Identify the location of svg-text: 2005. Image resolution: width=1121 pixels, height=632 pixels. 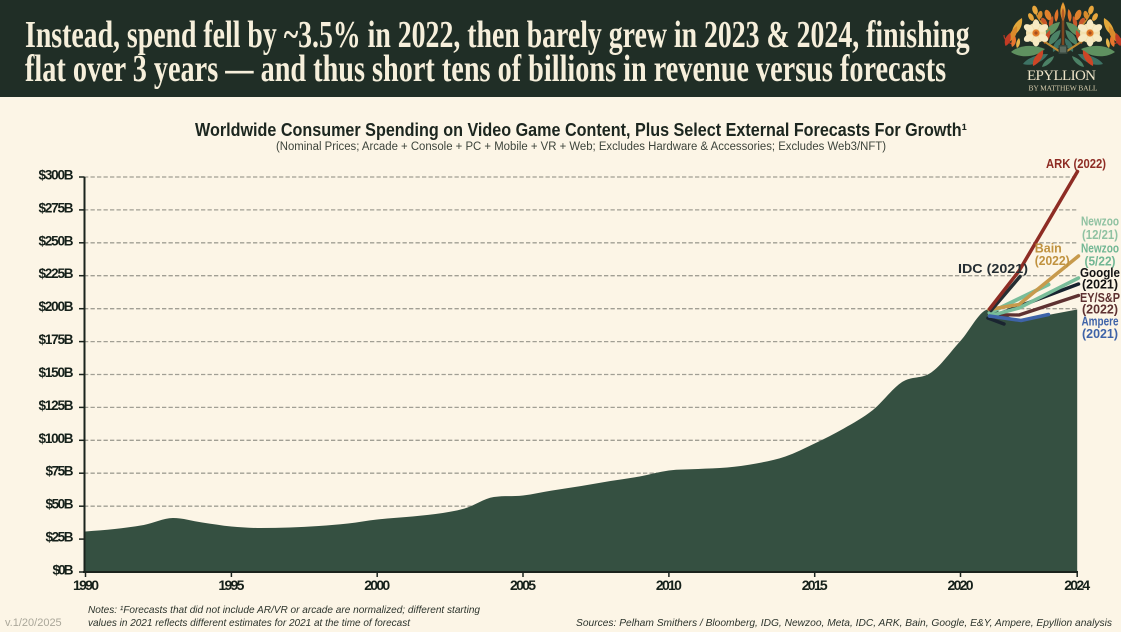
(523, 585).